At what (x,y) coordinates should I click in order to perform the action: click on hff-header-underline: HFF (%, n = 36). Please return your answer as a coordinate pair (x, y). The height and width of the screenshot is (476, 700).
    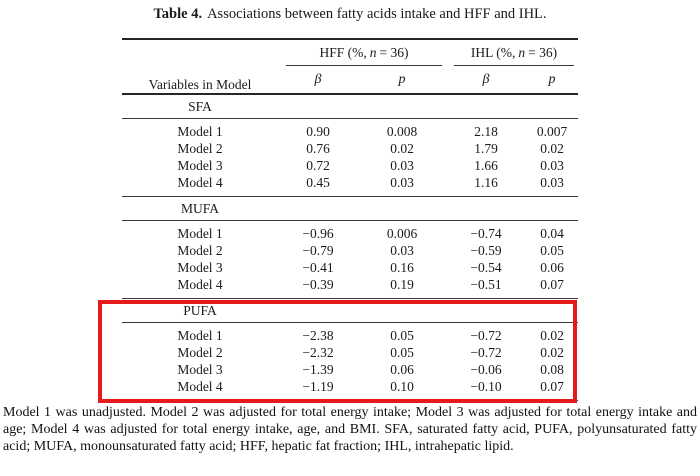
    Looking at the image, I should click on (364, 55).